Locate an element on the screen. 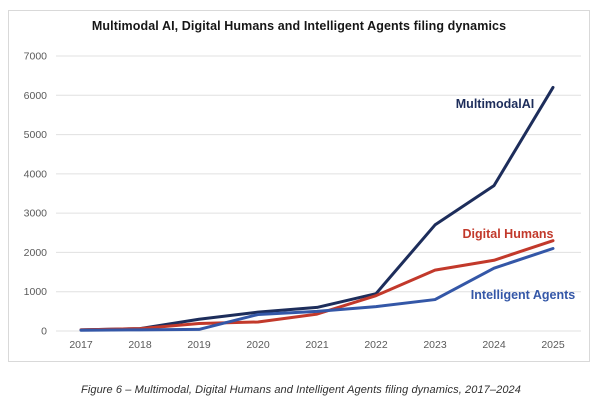 The height and width of the screenshot is (412, 602). x-axis-tick-labels: 2017 2018 2019 2020 2021 2022 2023 2024 2025 is located at coordinates (317, 345).